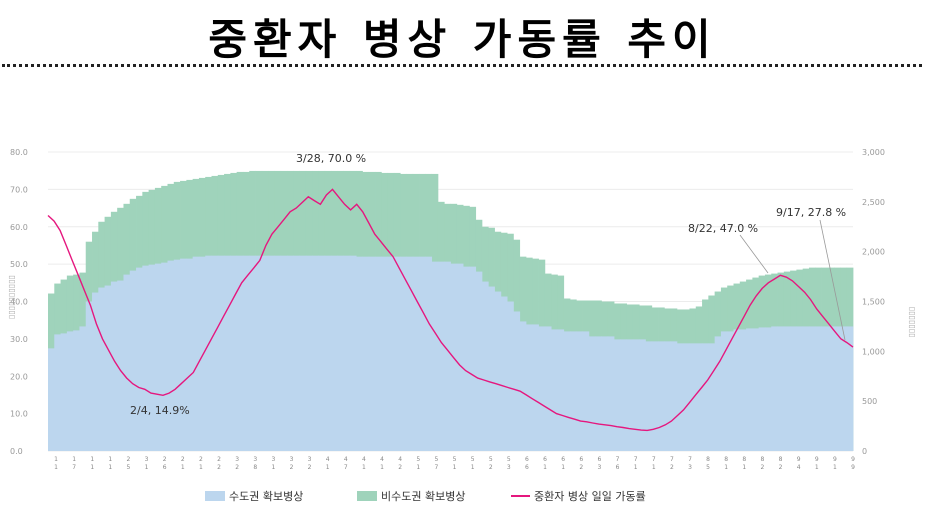 This screenshot has height=519, width=925. What do you see at coordinates (19, 227) in the screenshot?
I see `left-tick-label: 60.0` at bounding box center [19, 227].